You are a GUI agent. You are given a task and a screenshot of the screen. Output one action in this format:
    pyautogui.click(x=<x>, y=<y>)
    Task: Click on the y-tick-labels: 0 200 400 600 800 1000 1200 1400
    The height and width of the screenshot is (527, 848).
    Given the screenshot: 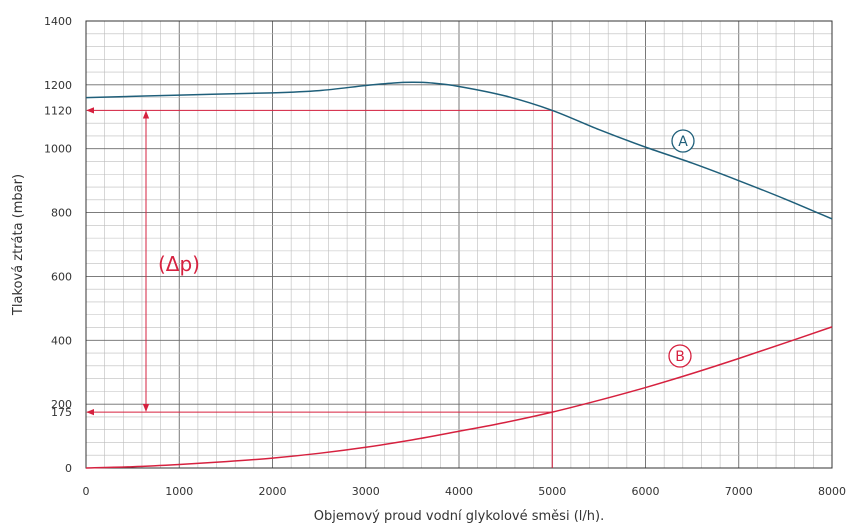 What is the action you would take?
    pyautogui.click(x=58, y=245)
    